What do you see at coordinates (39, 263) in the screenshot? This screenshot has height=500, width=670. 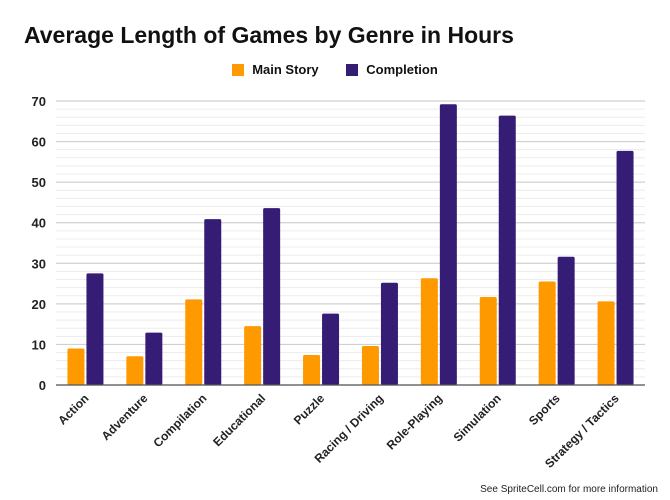 I see `y-tick-label: 30` at bounding box center [39, 263].